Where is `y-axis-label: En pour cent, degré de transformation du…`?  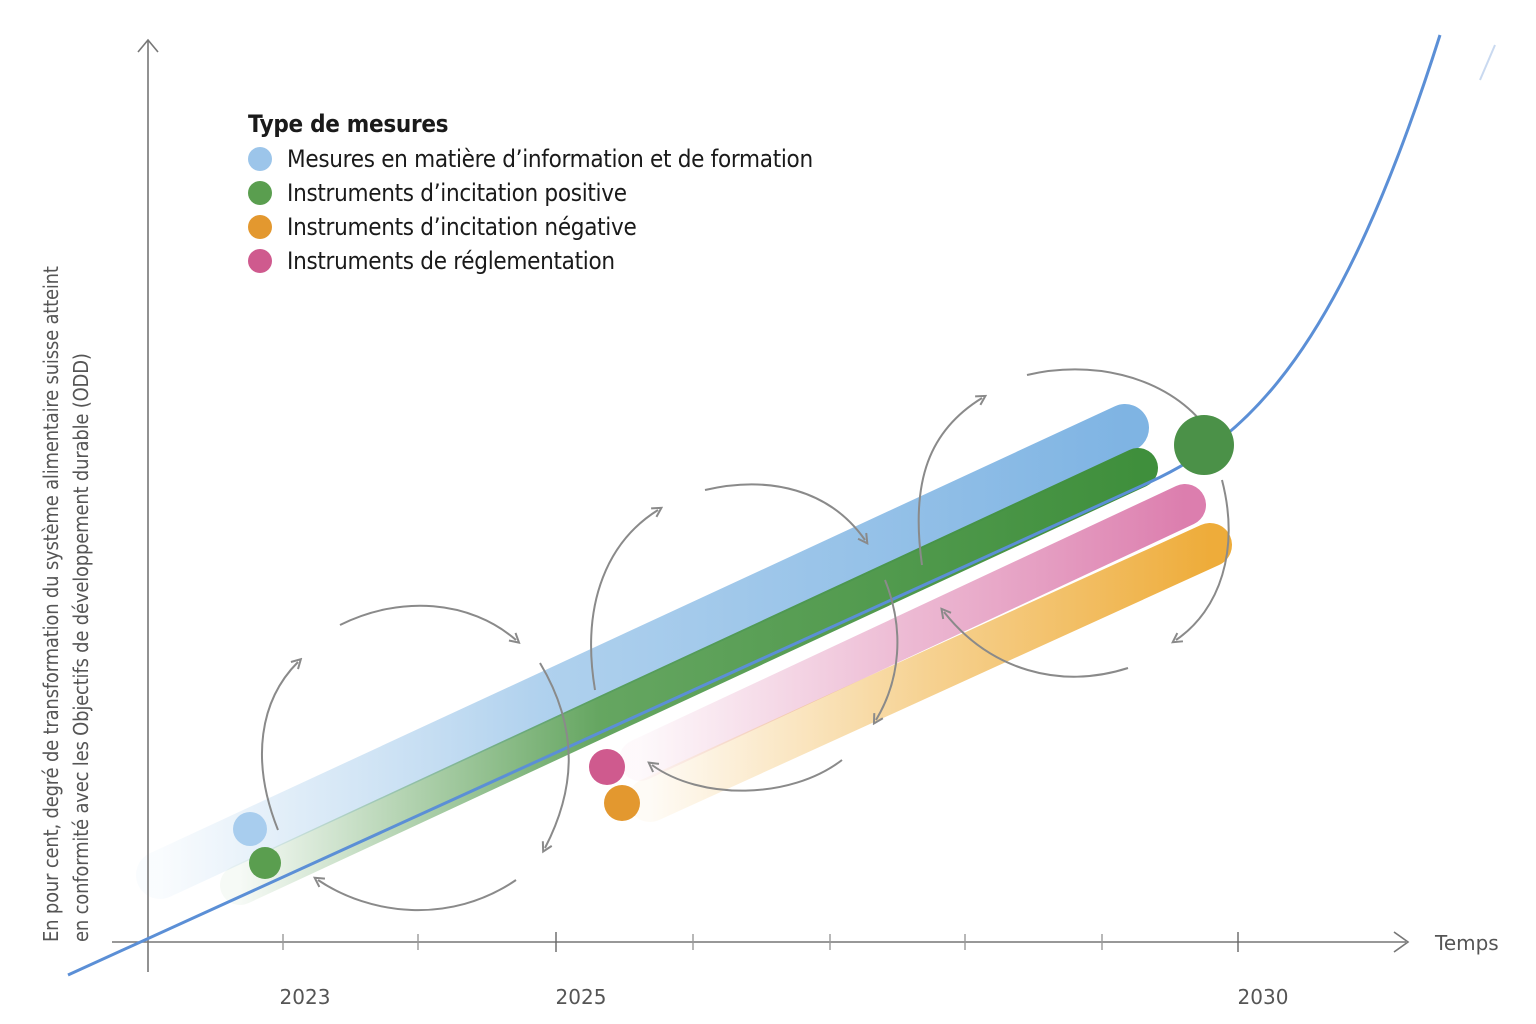 y-axis-label: En pour cent, degré de transformation du… is located at coordinates (66, 604).